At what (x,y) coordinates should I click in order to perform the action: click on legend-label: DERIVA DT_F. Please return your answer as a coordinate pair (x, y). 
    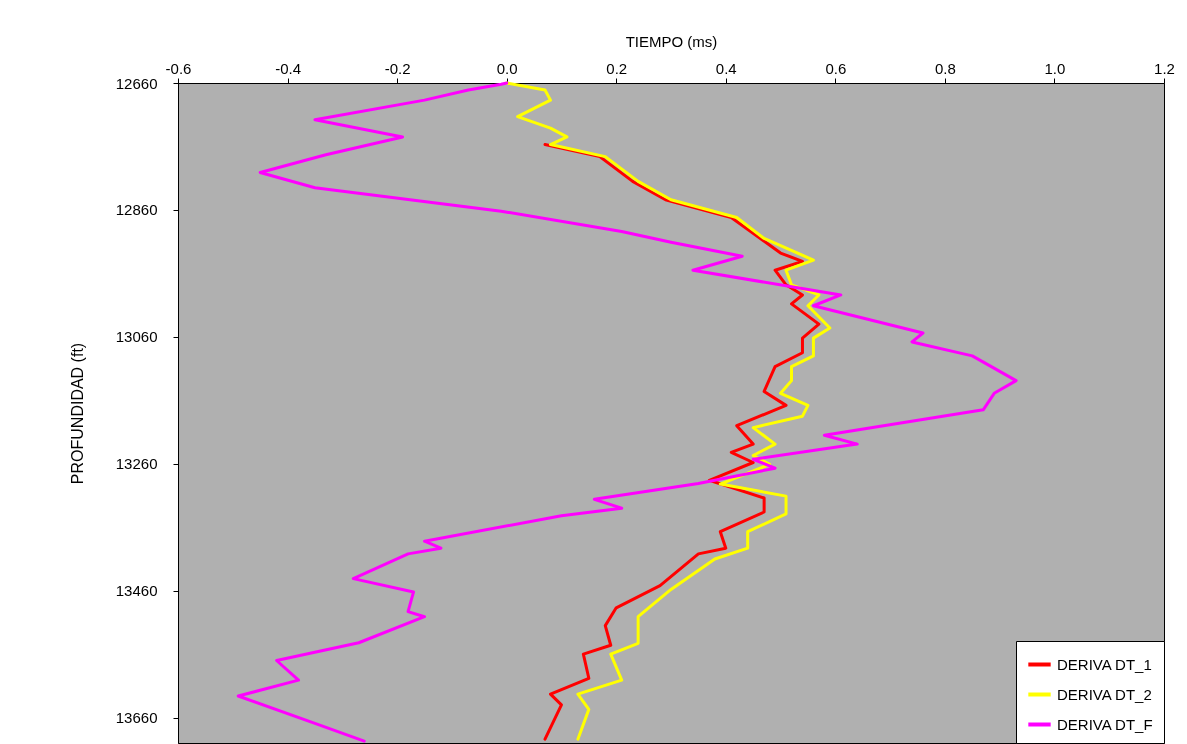
    Looking at the image, I should click on (1105, 724).